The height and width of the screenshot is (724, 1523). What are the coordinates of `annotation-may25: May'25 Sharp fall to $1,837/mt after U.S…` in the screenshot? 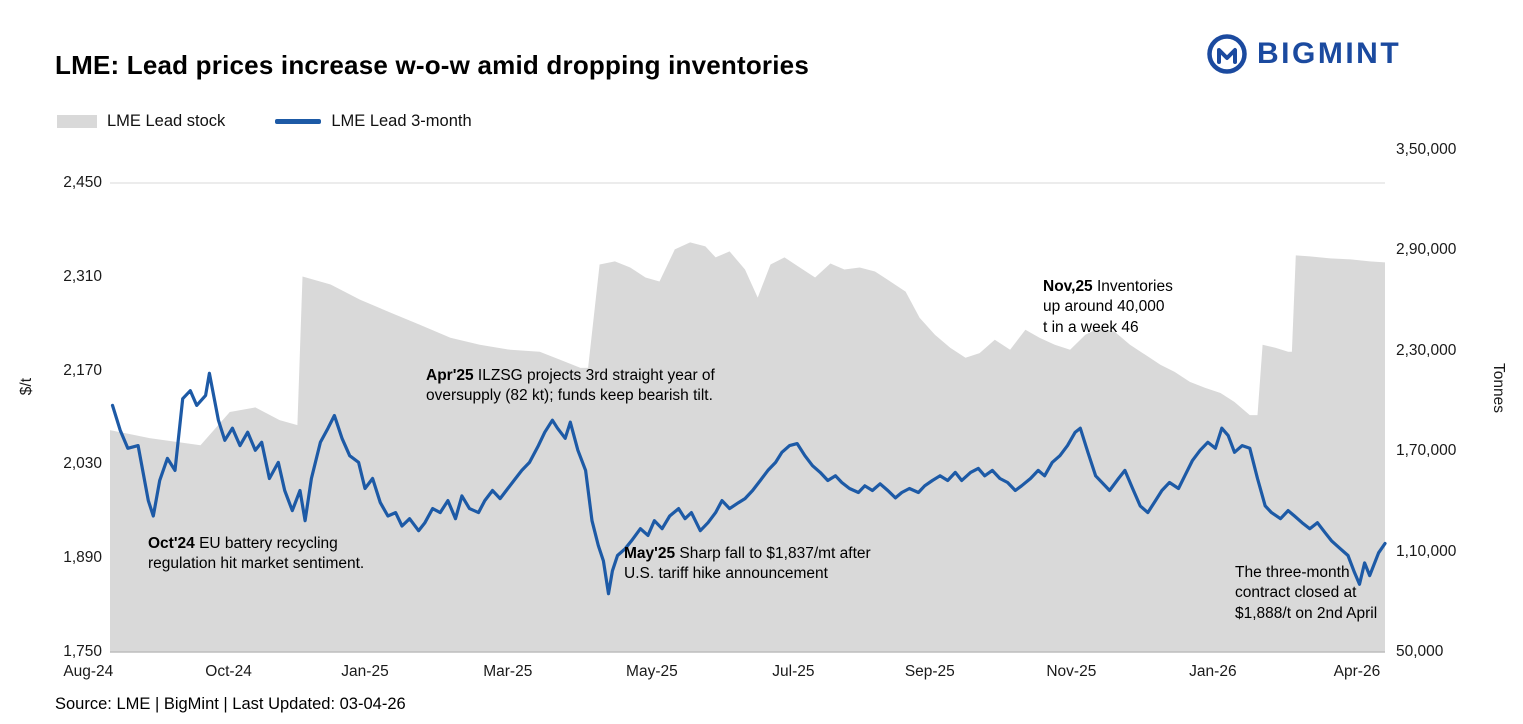 It's located at (753, 564).